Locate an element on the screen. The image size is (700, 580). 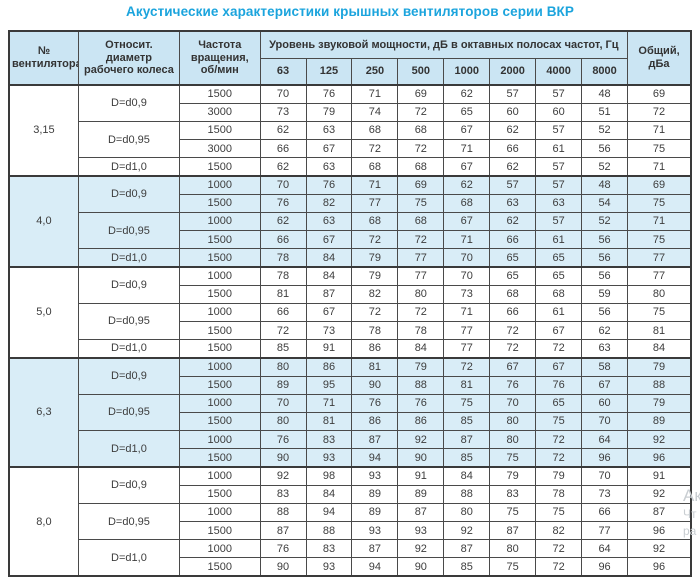
table-row: D=d1,0 1500 62 63 68 68 67 62 57 52 71 is located at coordinates (350, 167).